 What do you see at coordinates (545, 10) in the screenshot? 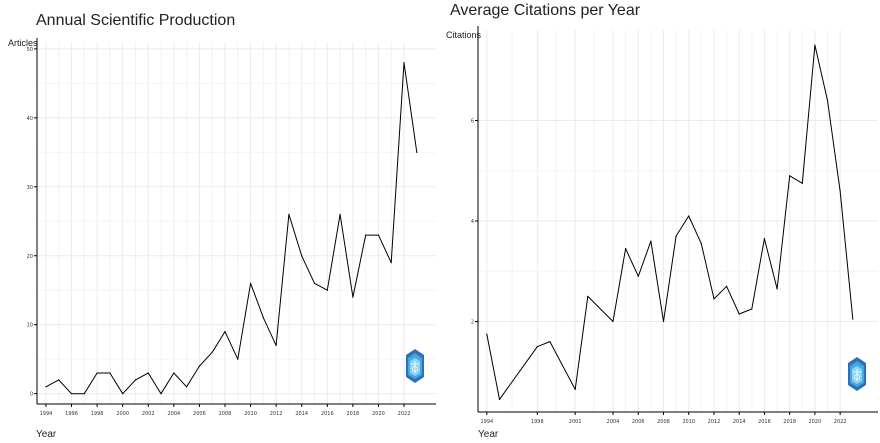
I see `chart-title: Average Citations per Year` at bounding box center [545, 10].